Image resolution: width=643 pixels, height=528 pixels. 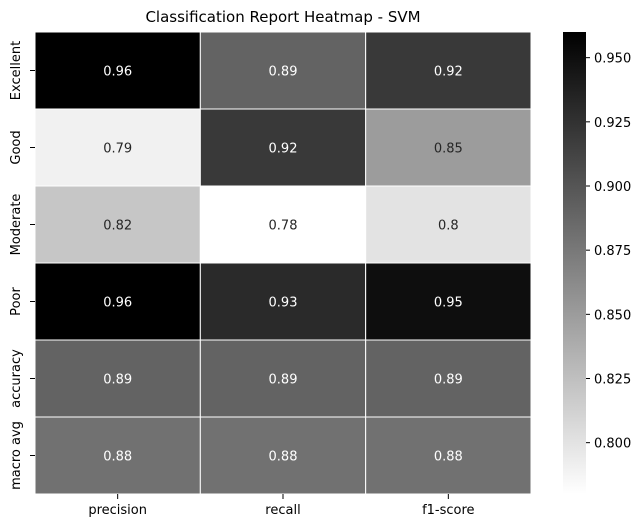 What do you see at coordinates (612, 380) in the screenshot?
I see `colorbar-tick-label: 0.825` at bounding box center [612, 380].